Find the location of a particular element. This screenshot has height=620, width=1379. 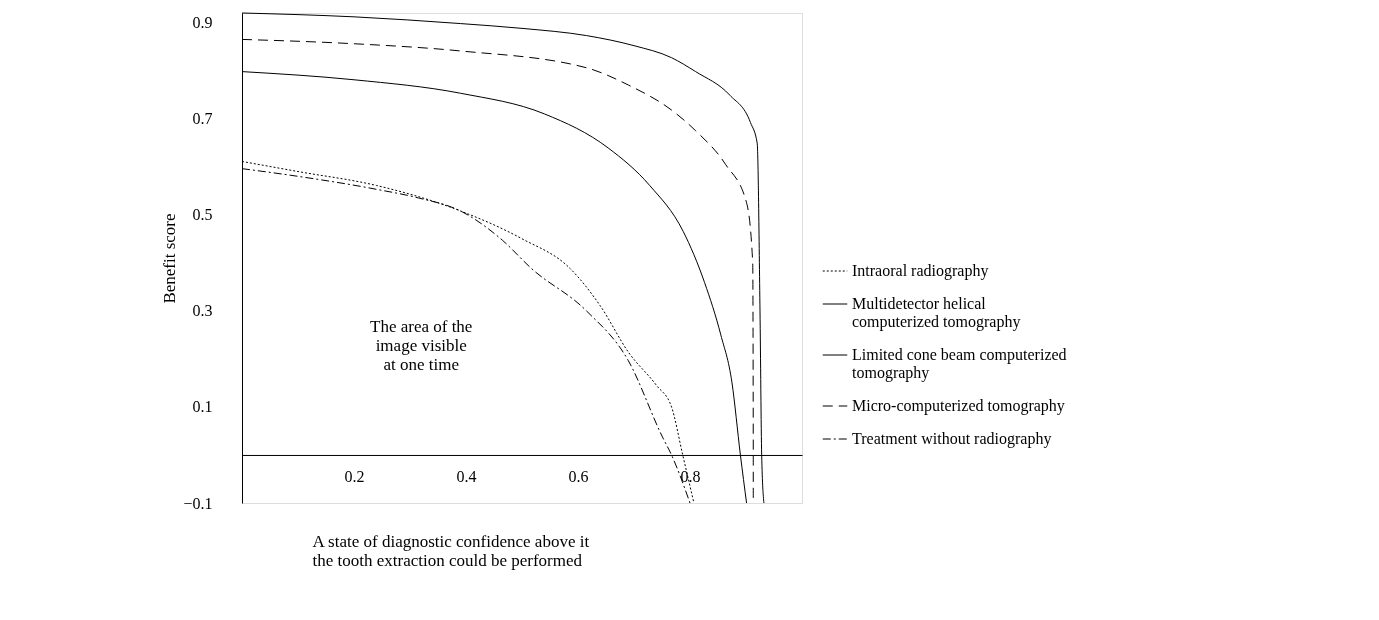

legend-label: Intraoral radiography is located at coordinates (920, 271).